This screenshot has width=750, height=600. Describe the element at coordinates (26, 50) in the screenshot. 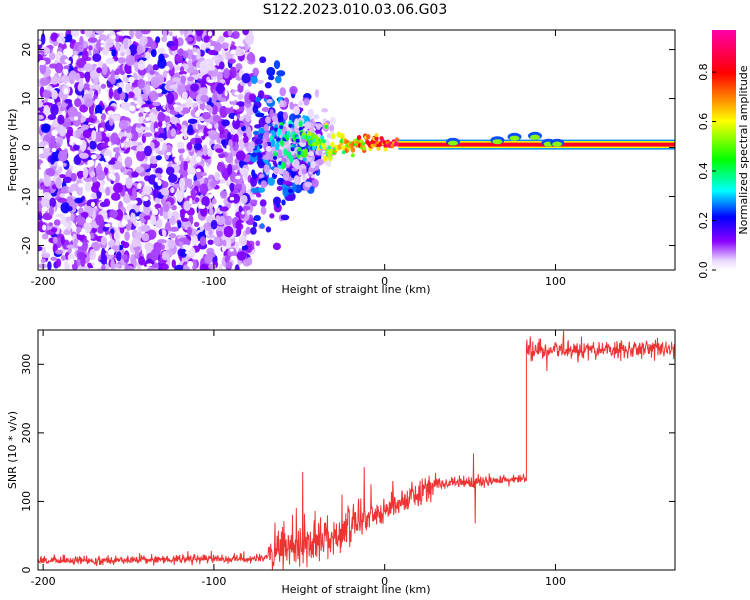

I see `spectrogram-y-tick-label: 20` at that location.